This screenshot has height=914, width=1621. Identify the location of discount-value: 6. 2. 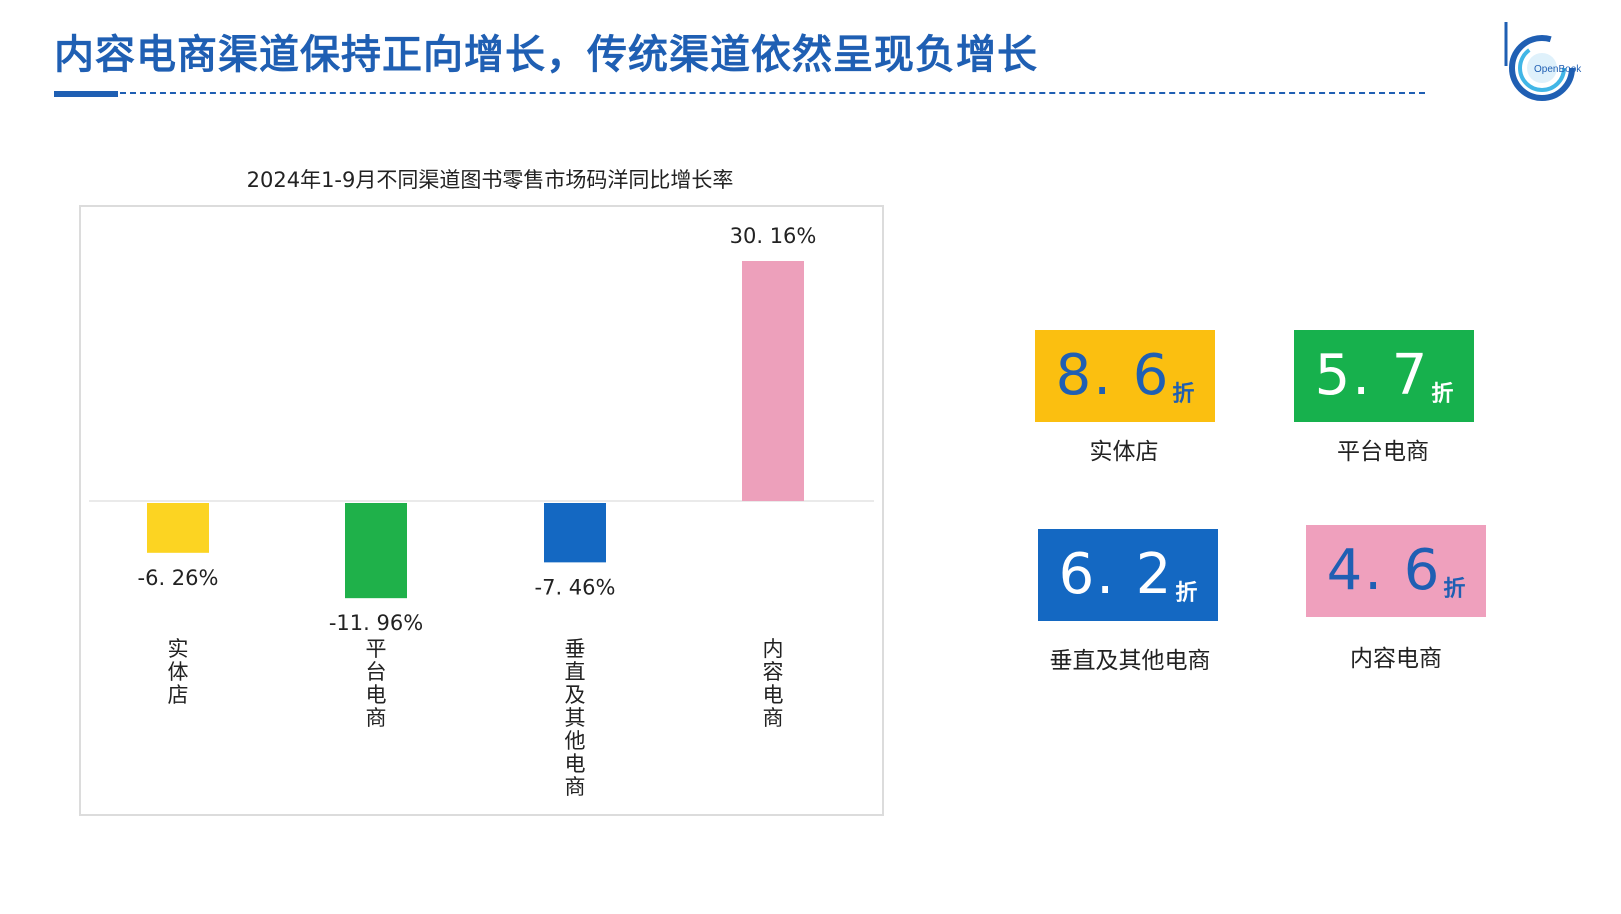
(1116, 574).